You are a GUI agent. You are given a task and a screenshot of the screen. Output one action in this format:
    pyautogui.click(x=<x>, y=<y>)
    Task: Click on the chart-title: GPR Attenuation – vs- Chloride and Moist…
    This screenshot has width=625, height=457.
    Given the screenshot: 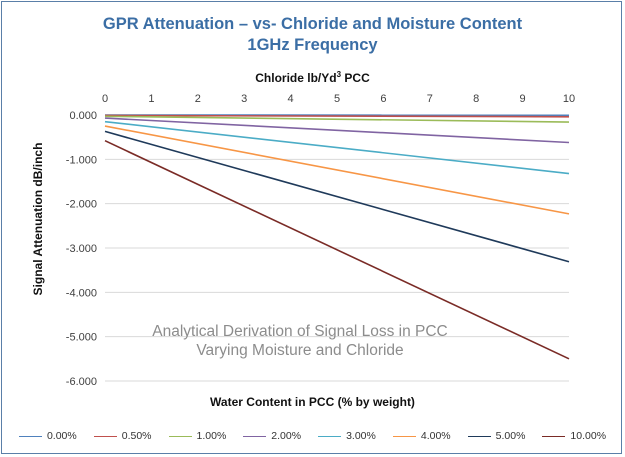 What is the action you would take?
    pyautogui.click(x=312, y=24)
    